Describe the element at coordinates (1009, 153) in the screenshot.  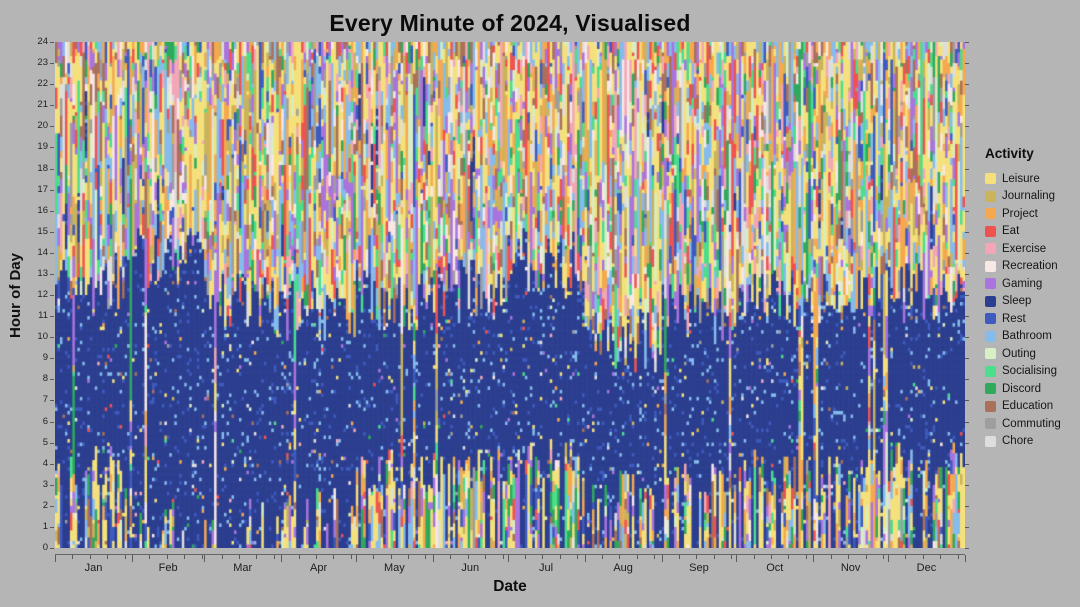
I see `legend-title: Activity` at that location.